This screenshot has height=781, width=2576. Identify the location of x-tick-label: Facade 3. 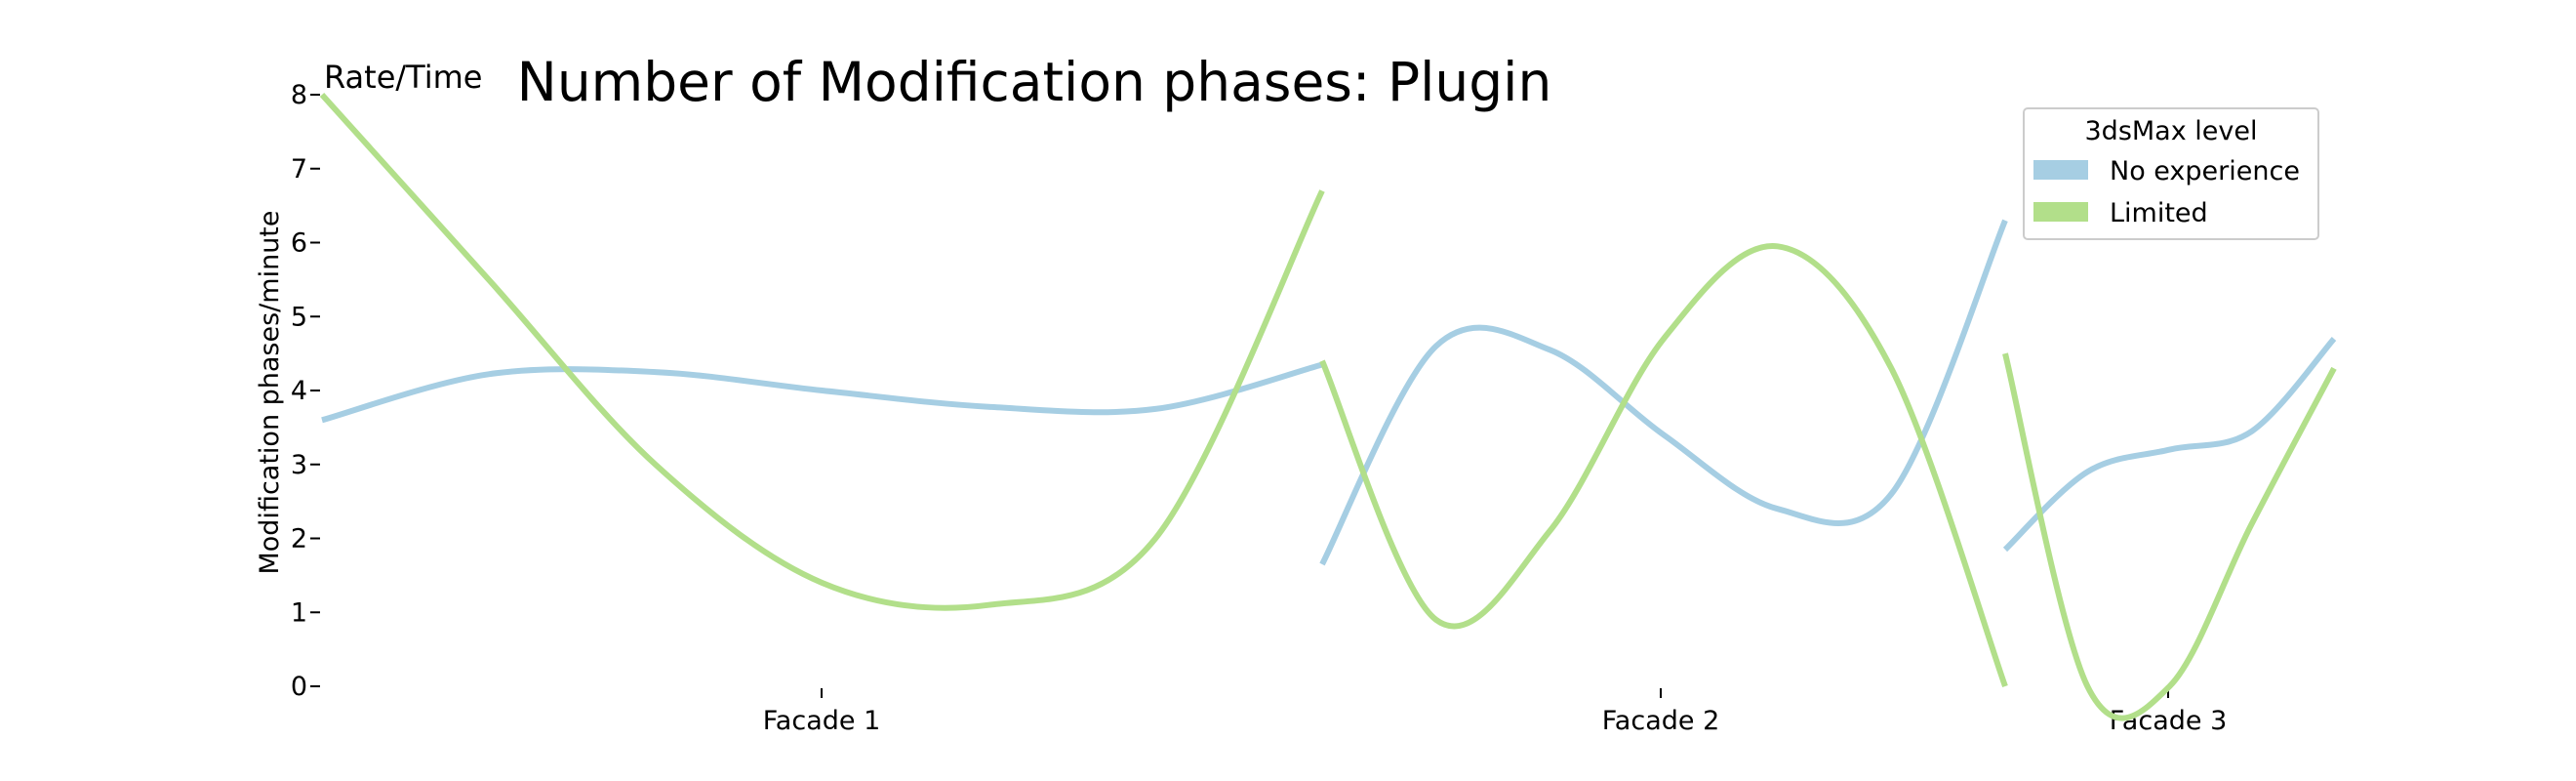
(2169, 721).